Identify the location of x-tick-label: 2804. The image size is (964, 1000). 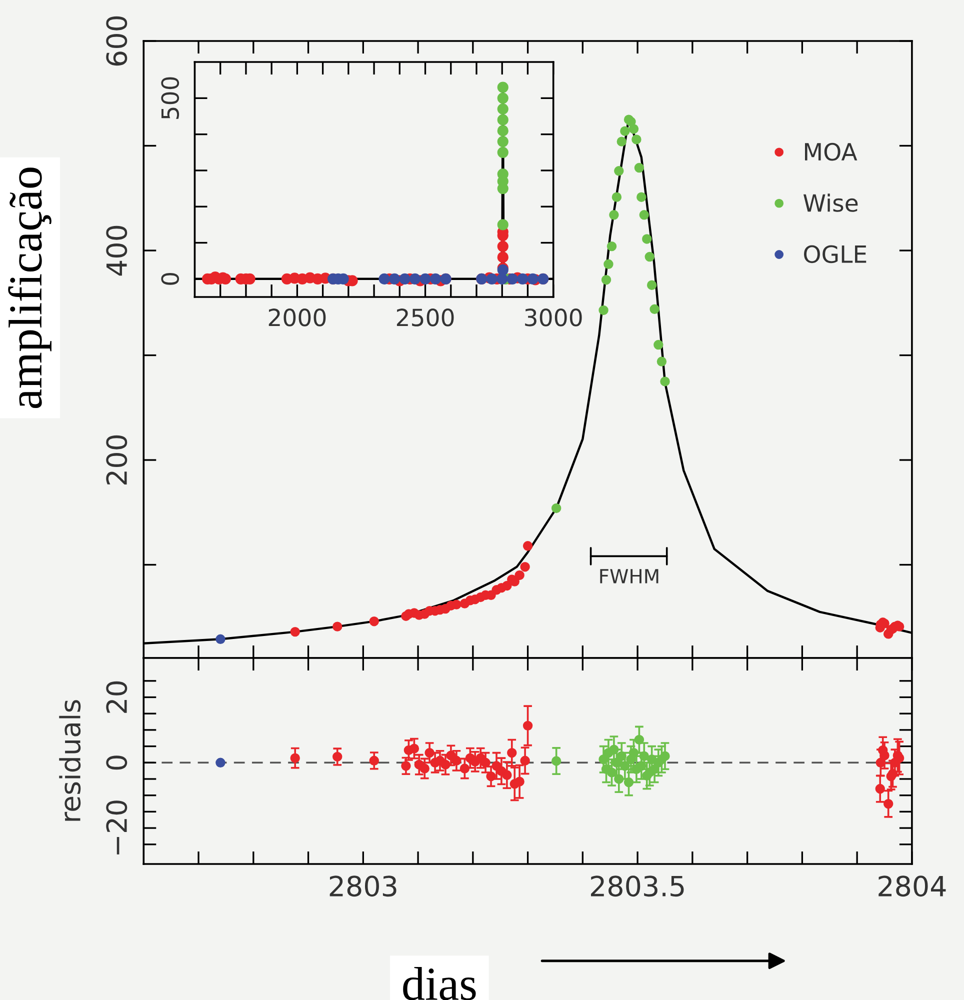
(912, 886).